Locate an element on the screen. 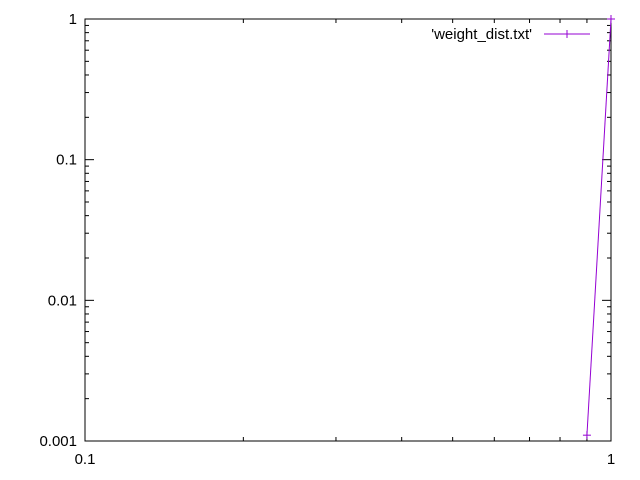  series-line is located at coordinates (599, 227).